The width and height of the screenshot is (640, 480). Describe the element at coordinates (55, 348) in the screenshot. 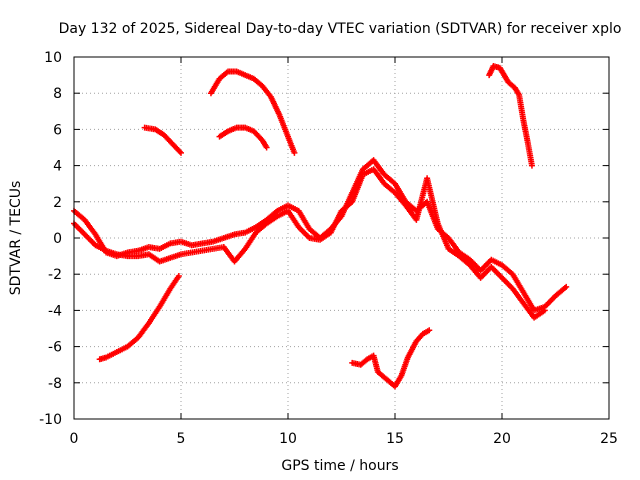

I see `y-tick-label: -6` at that location.